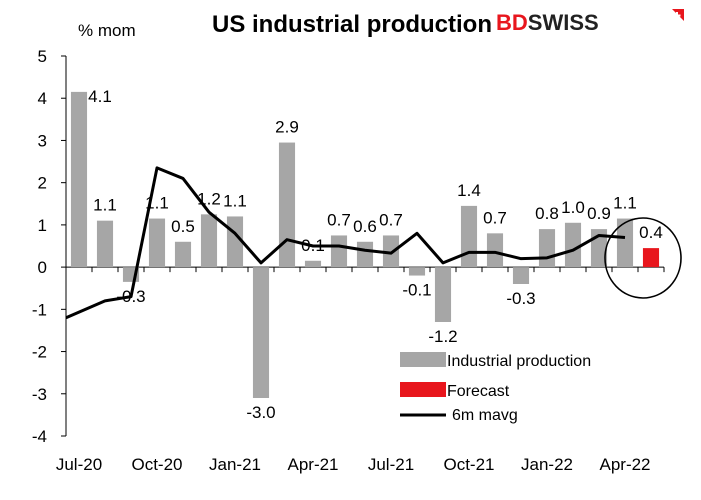 This screenshot has width=701, height=500. What do you see at coordinates (423, 359) in the screenshot?
I see `legend-swatch-industrial` at bounding box center [423, 359].